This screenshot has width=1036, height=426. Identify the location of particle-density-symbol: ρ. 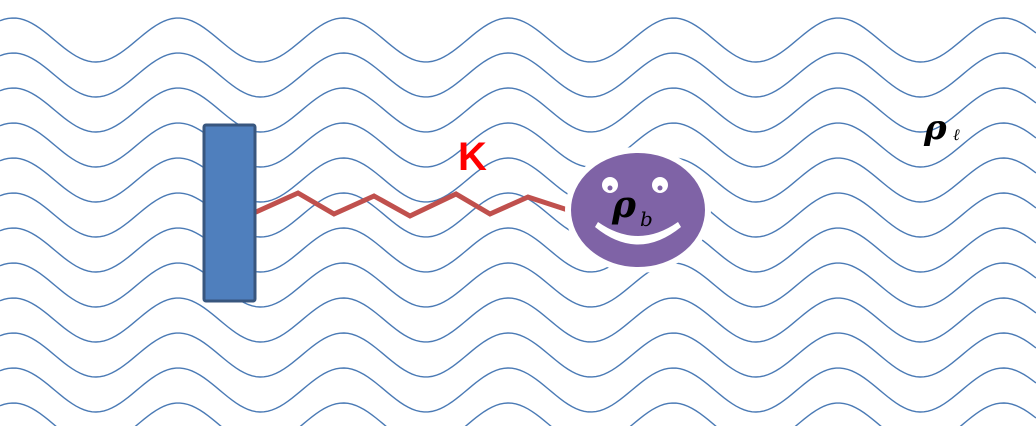
(624, 205).